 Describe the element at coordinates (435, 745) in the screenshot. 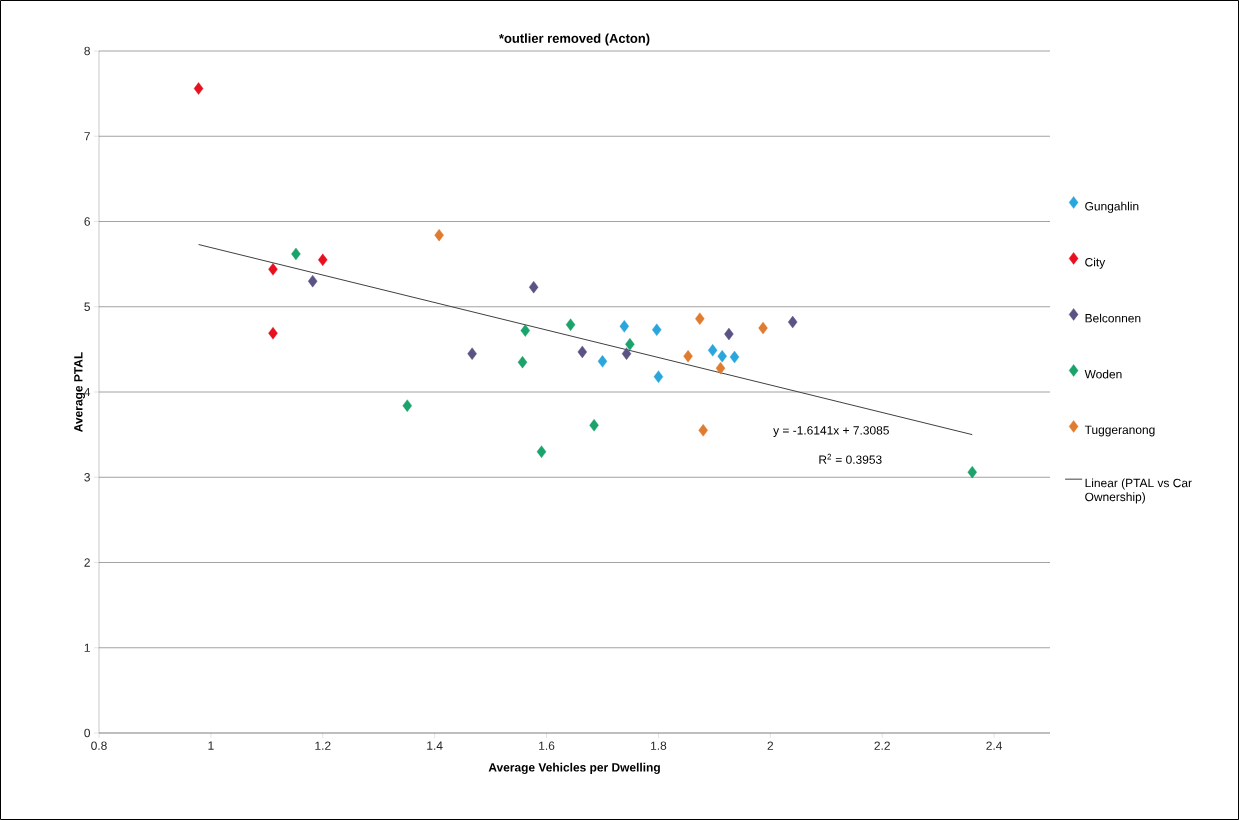

I see `x-tick-label: 1.4` at that location.